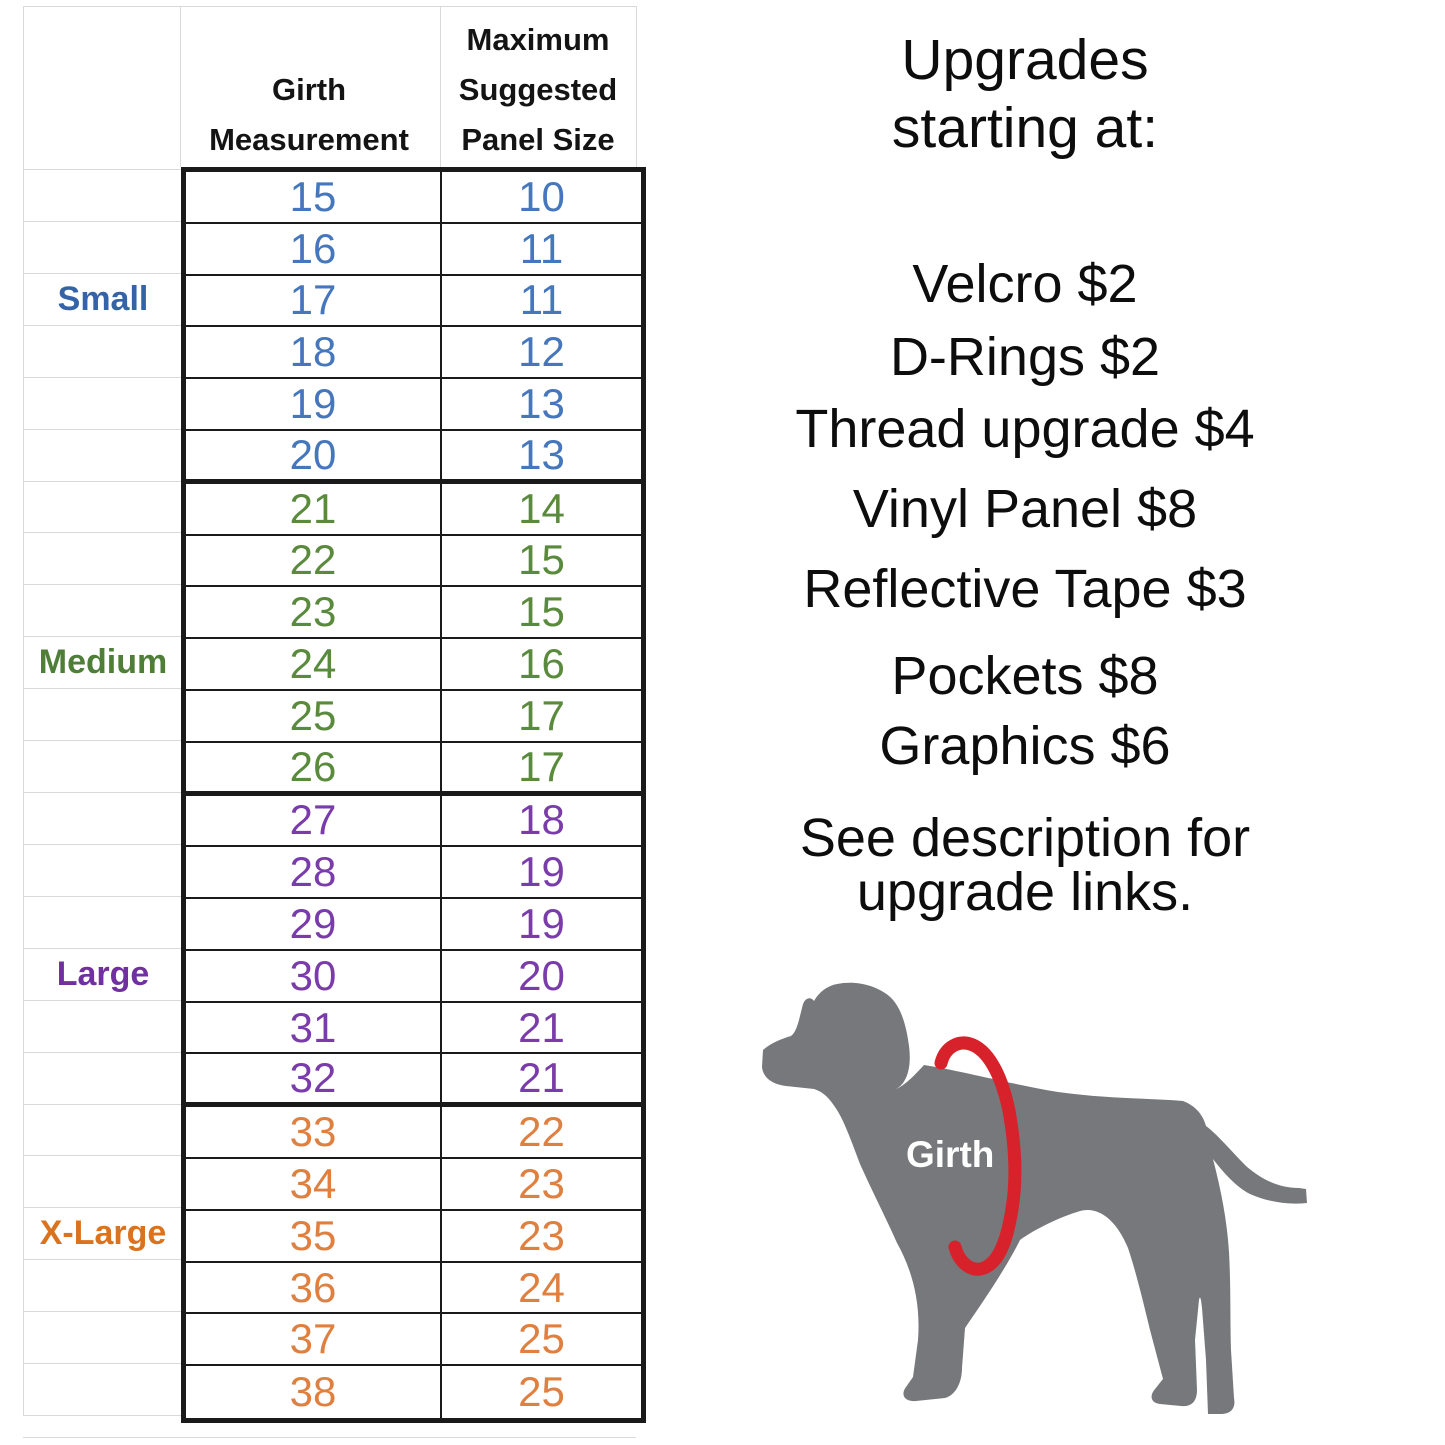 This screenshot has height=1445, width=1445. Describe the element at coordinates (314, 1340) in the screenshot. I see `girth-value-cell: 37` at that location.